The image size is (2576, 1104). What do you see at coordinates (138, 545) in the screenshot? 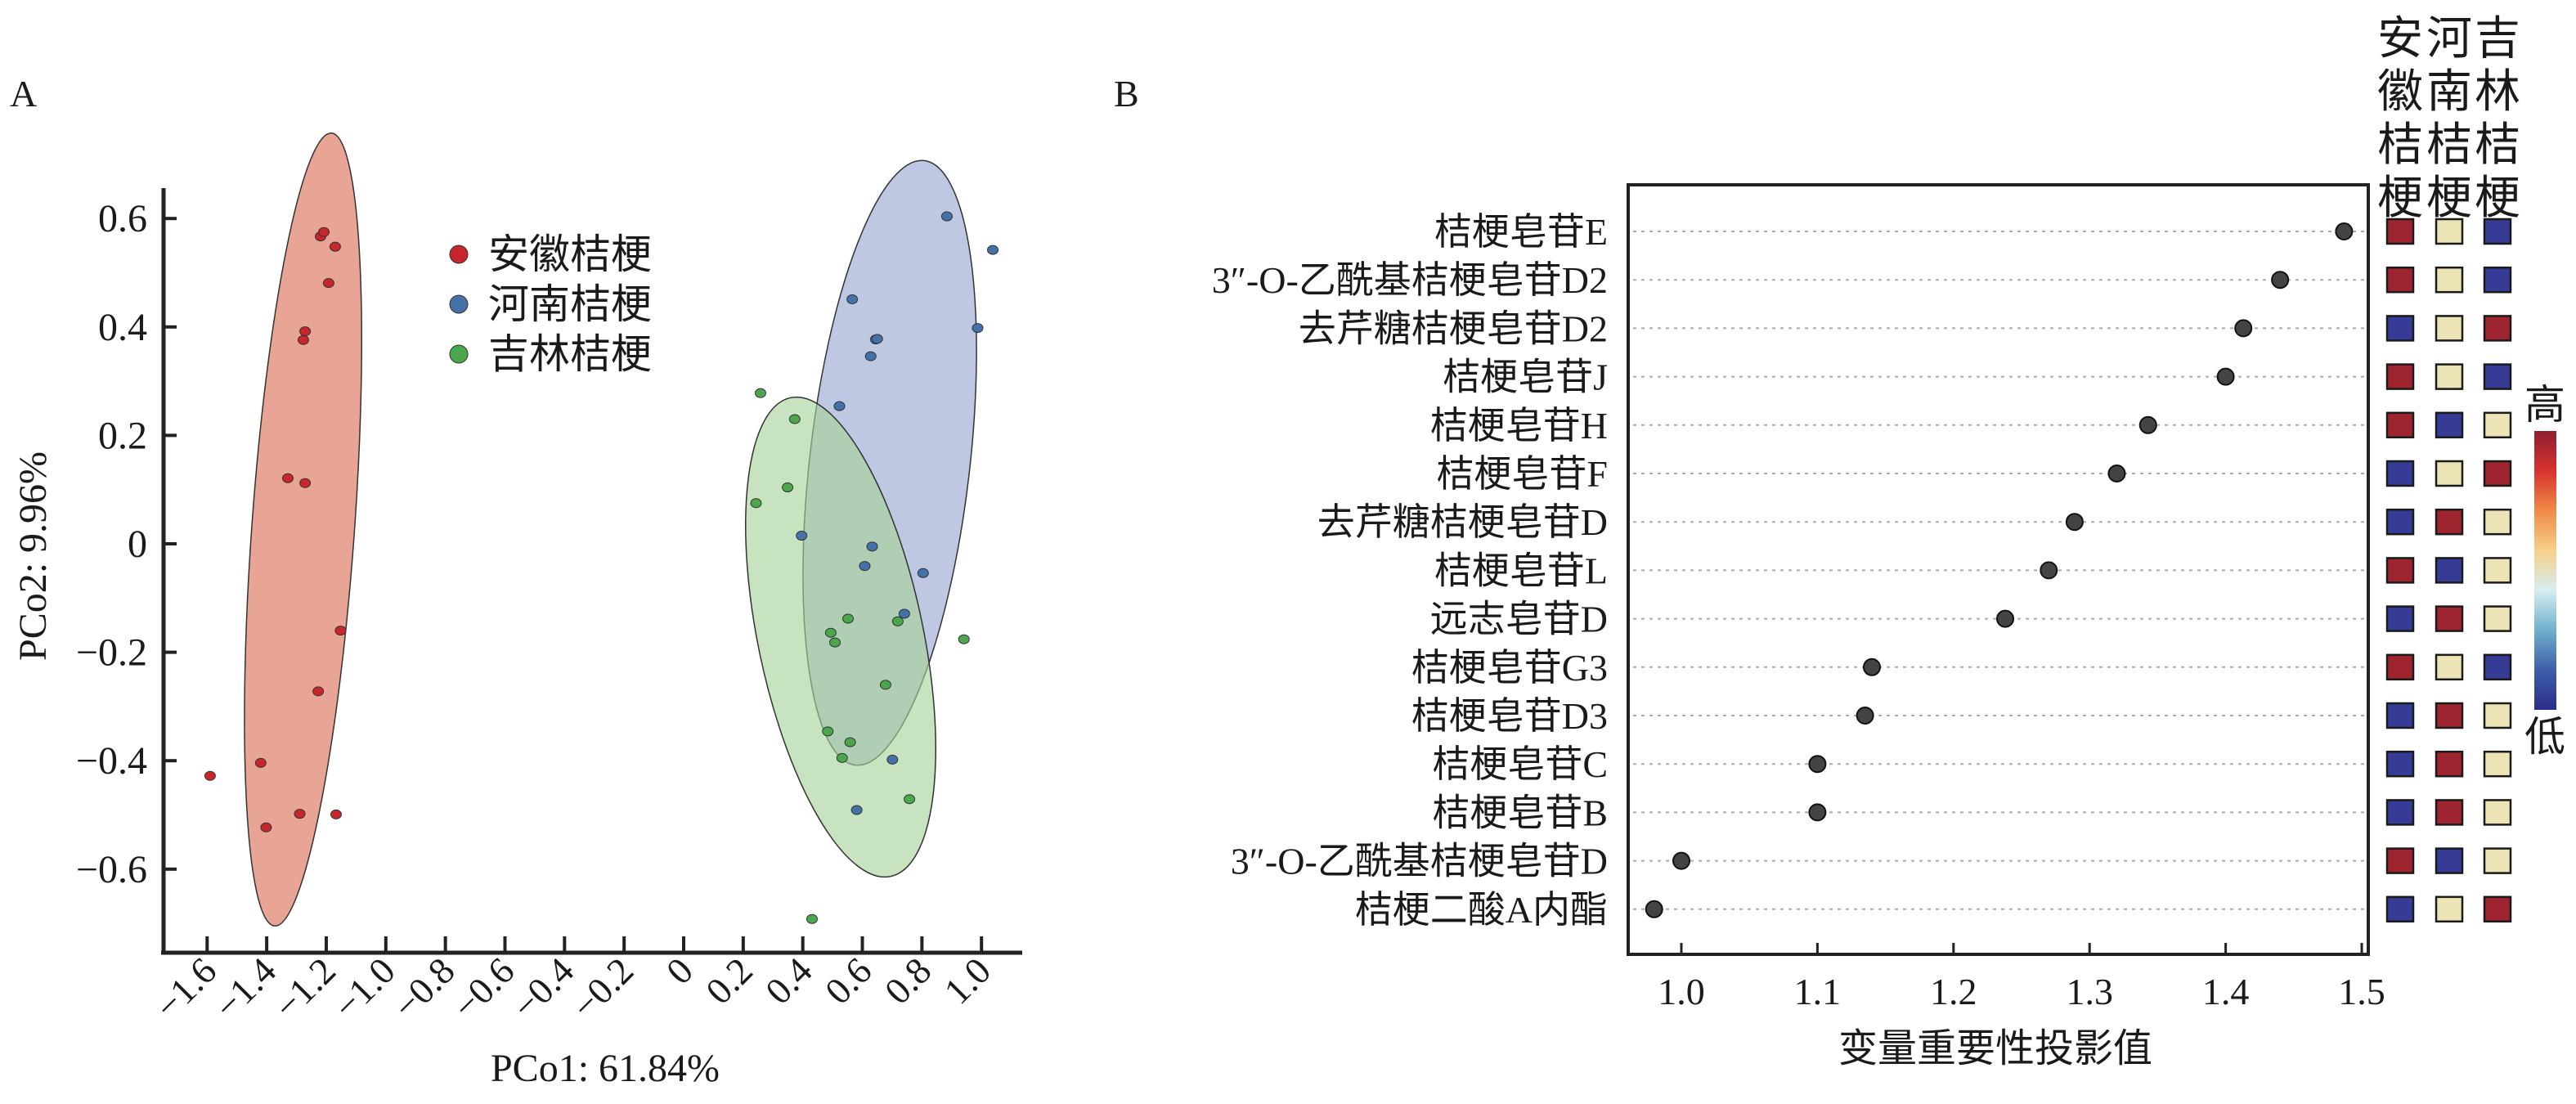
I see `y-tick-label: 0` at bounding box center [138, 545].